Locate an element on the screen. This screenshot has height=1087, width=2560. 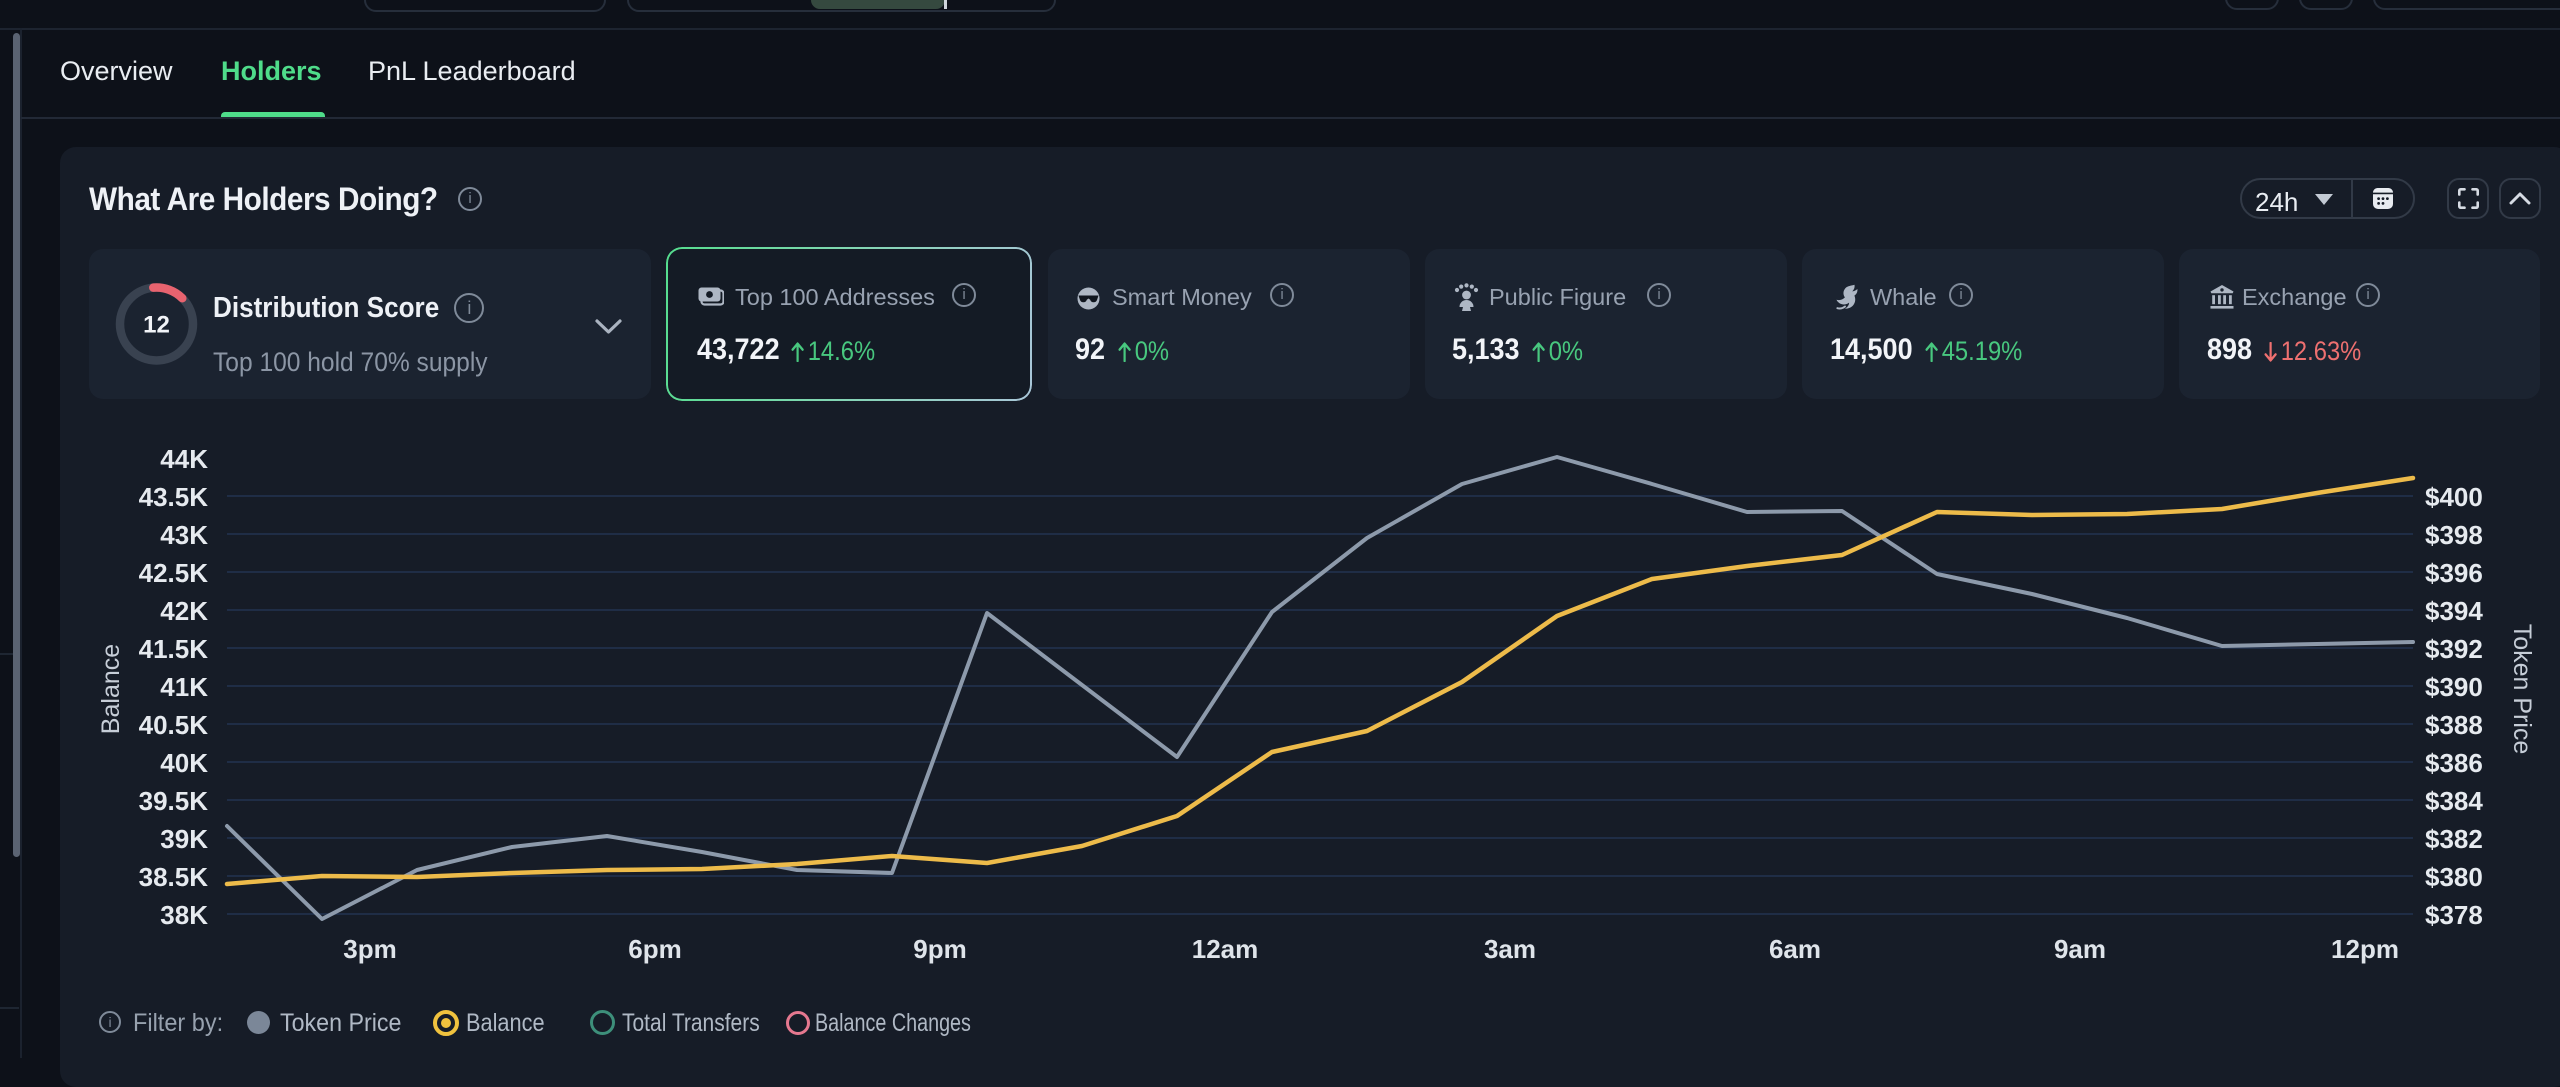
svg-text: $378 is located at coordinates (2454, 915).